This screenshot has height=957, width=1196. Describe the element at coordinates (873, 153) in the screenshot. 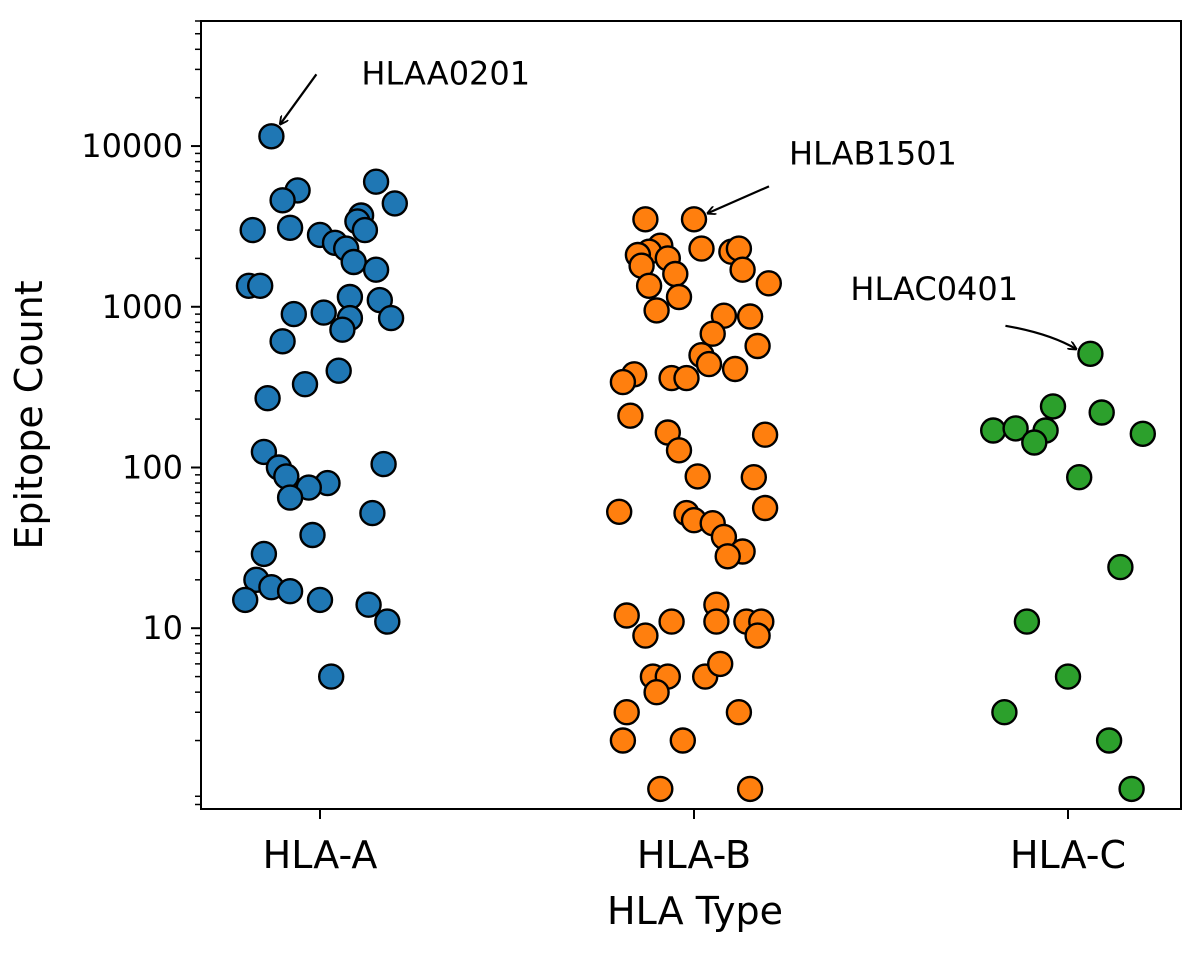

I see `annotation-label: HLAB1501` at that location.